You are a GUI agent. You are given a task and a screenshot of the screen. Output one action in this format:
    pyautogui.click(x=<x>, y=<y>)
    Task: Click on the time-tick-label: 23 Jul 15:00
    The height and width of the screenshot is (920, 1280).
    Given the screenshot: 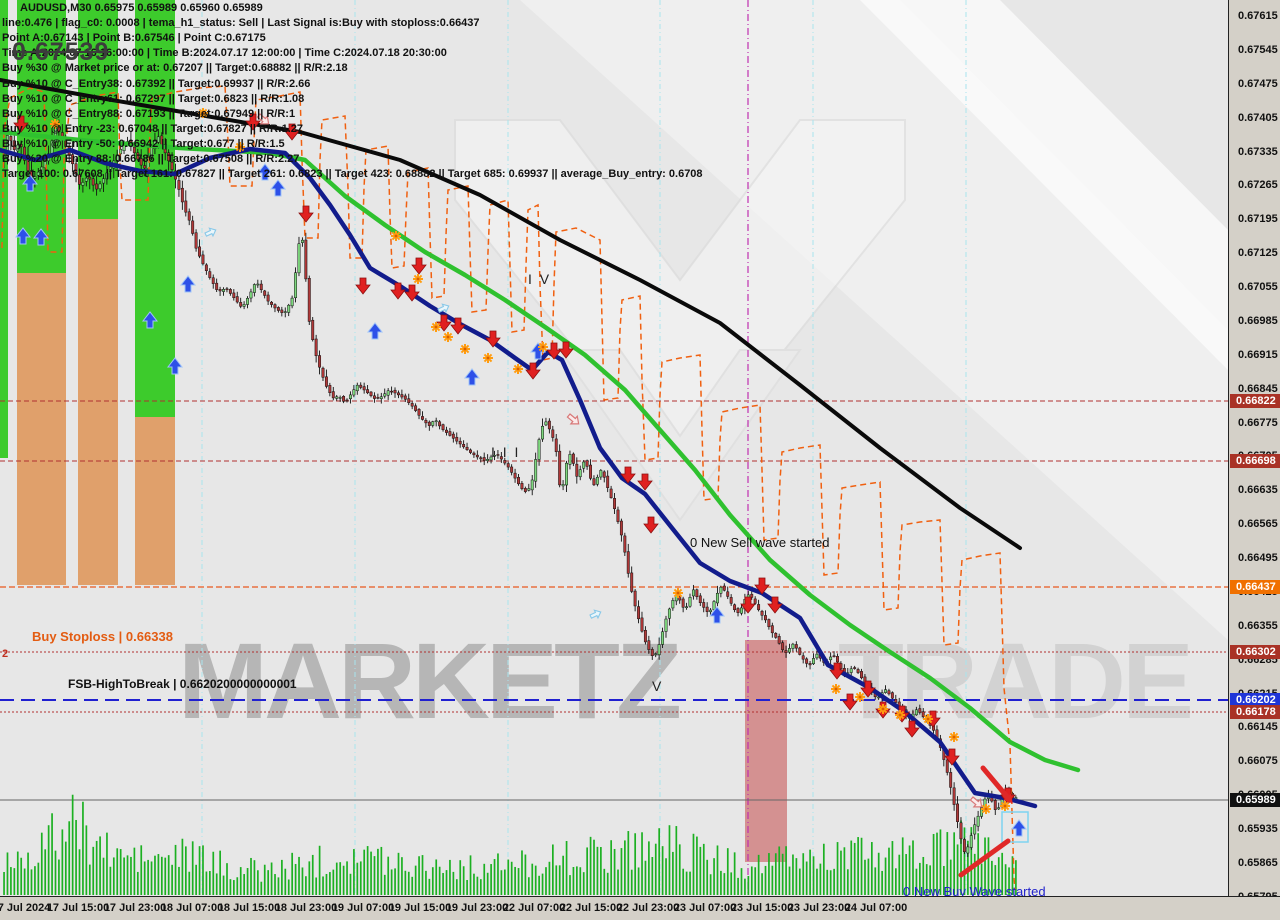 What is the action you would take?
    pyautogui.click(x=762, y=908)
    